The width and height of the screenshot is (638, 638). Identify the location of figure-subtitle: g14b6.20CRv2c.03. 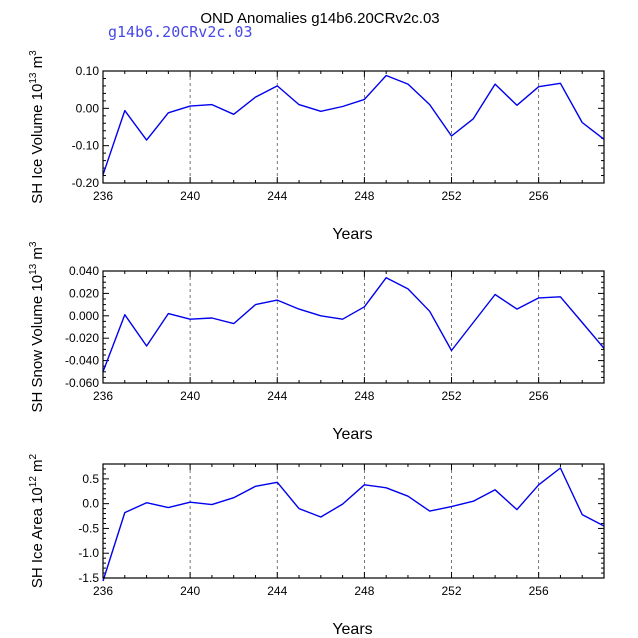
(180, 32).